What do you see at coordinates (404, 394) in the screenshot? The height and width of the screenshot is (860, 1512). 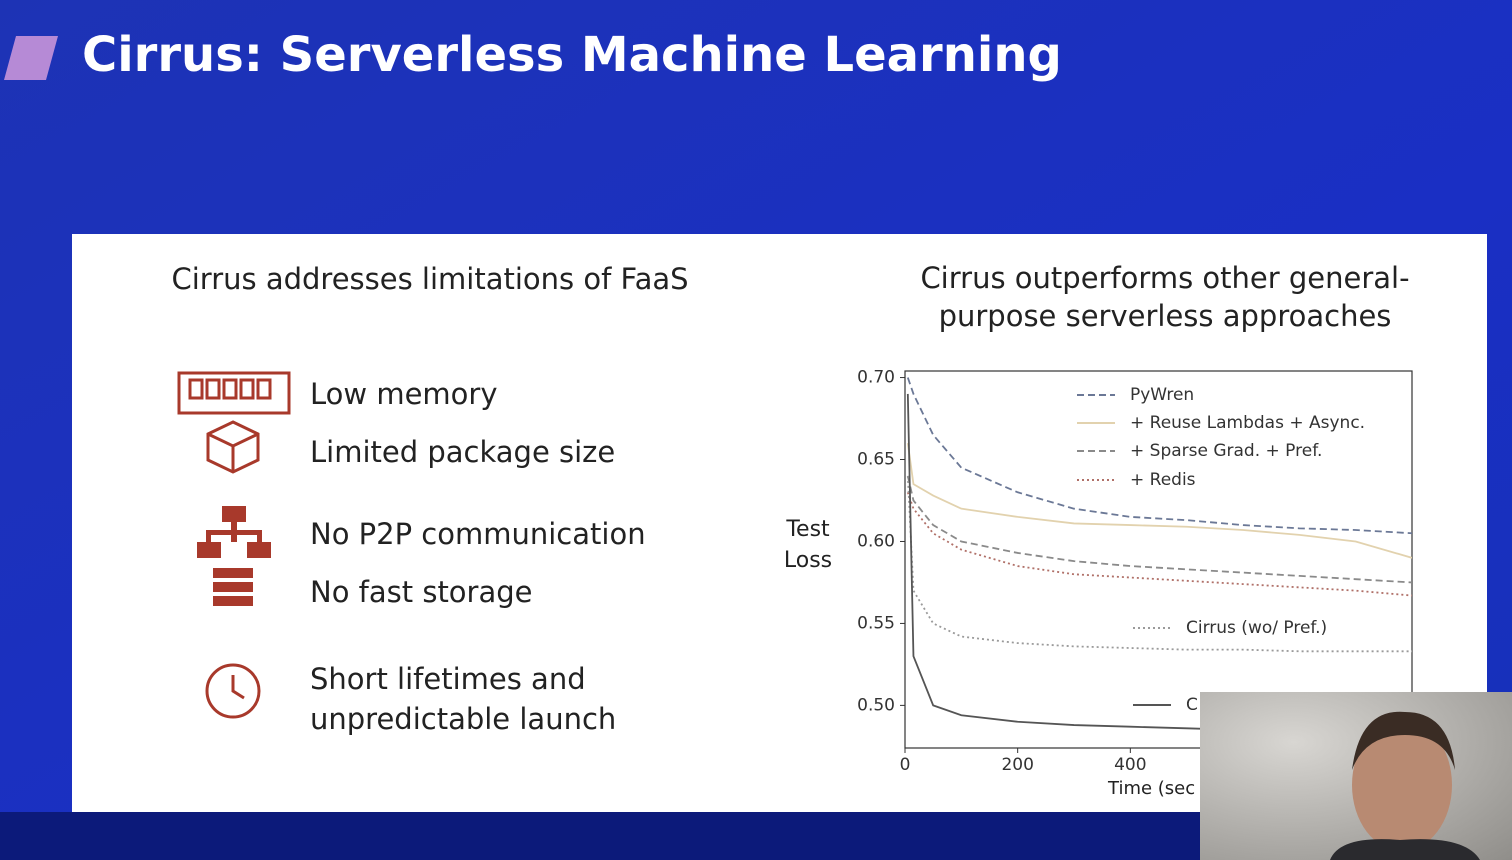 I see `limitation-item: Low memory` at bounding box center [404, 394].